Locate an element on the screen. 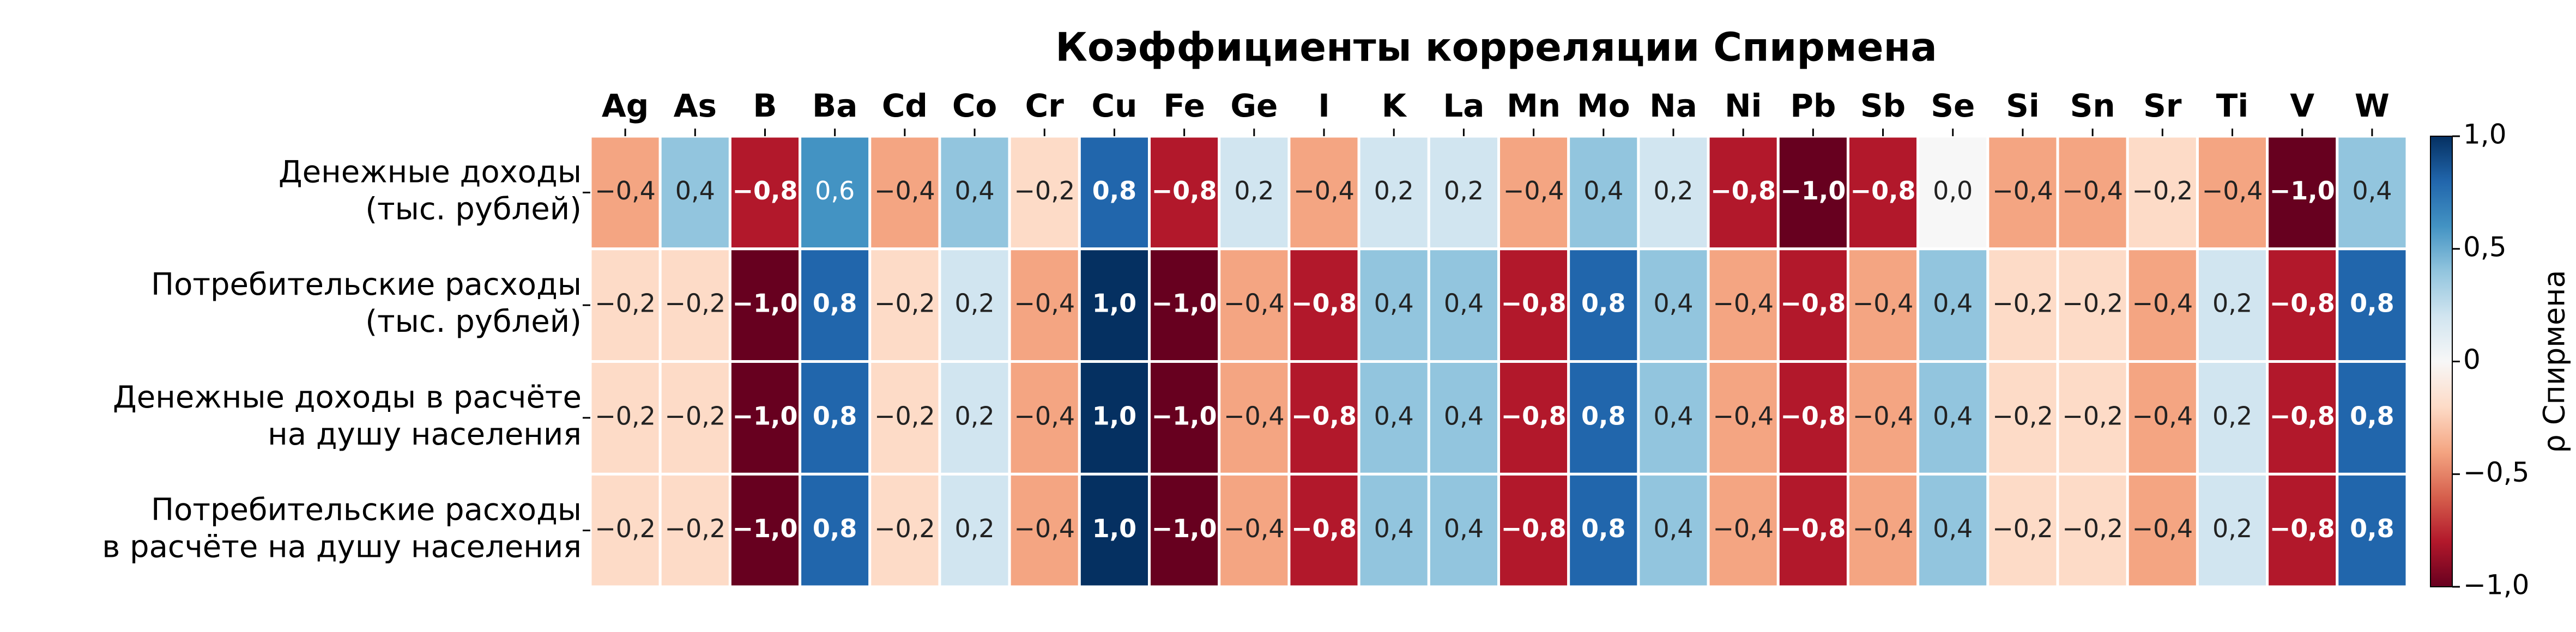 This screenshot has width=2576, height=632. x-tick-label: Na is located at coordinates (1673, 105).